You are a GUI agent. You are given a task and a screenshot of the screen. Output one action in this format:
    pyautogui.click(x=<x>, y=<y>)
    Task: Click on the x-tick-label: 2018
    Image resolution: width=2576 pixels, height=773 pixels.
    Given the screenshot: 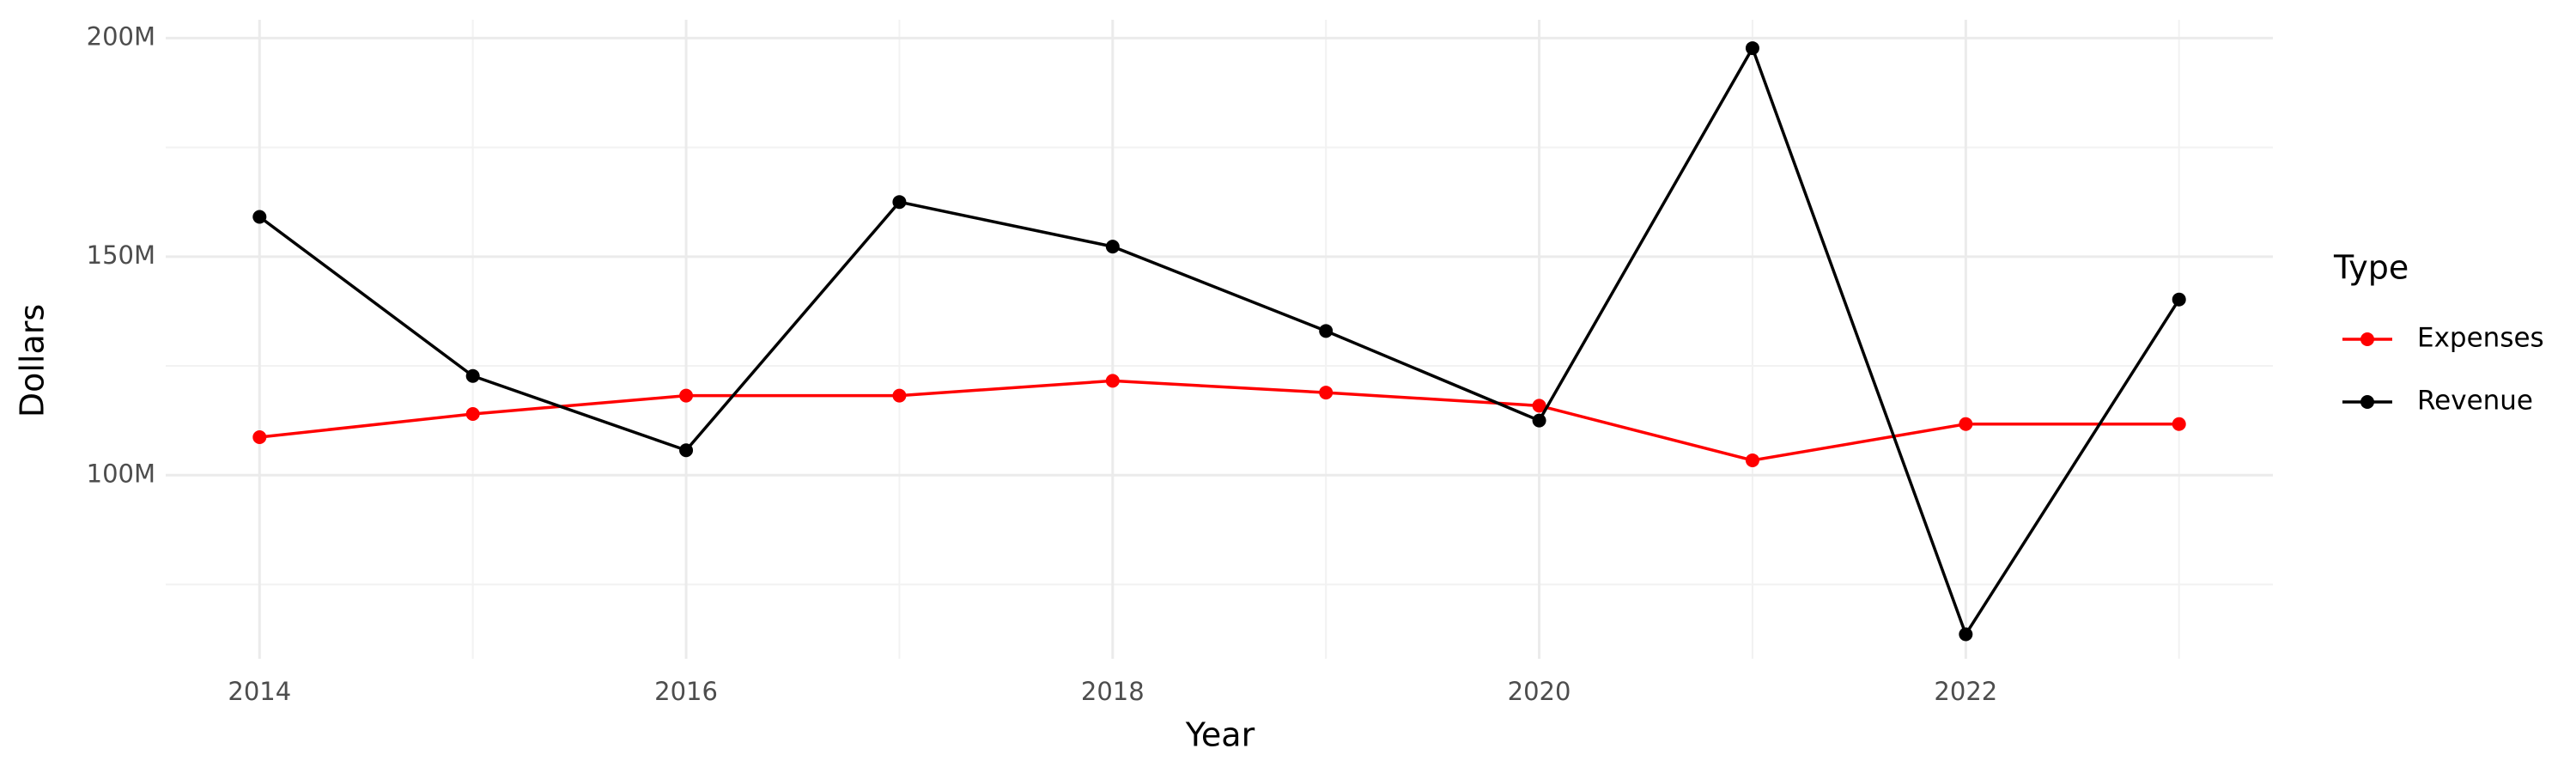 What is the action you would take?
    pyautogui.click(x=1113, y=691)
    